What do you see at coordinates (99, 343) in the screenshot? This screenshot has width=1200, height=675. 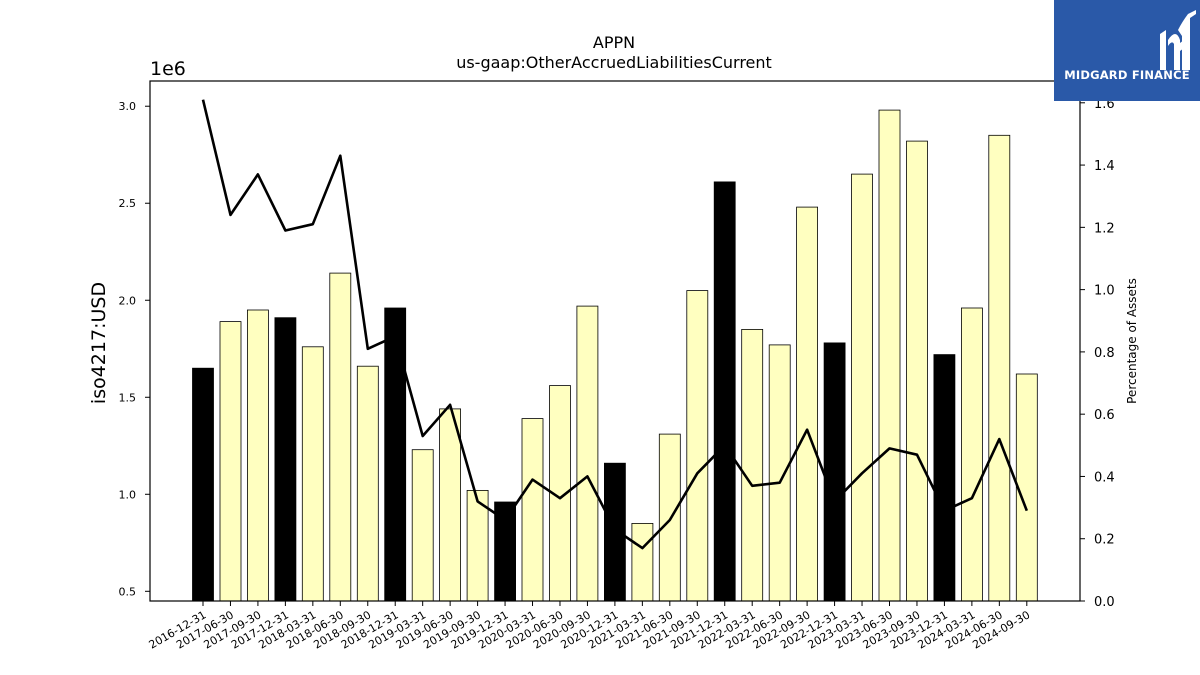 I see `y-axis-label: iso4217:USD` at bounding box center [99, 343].